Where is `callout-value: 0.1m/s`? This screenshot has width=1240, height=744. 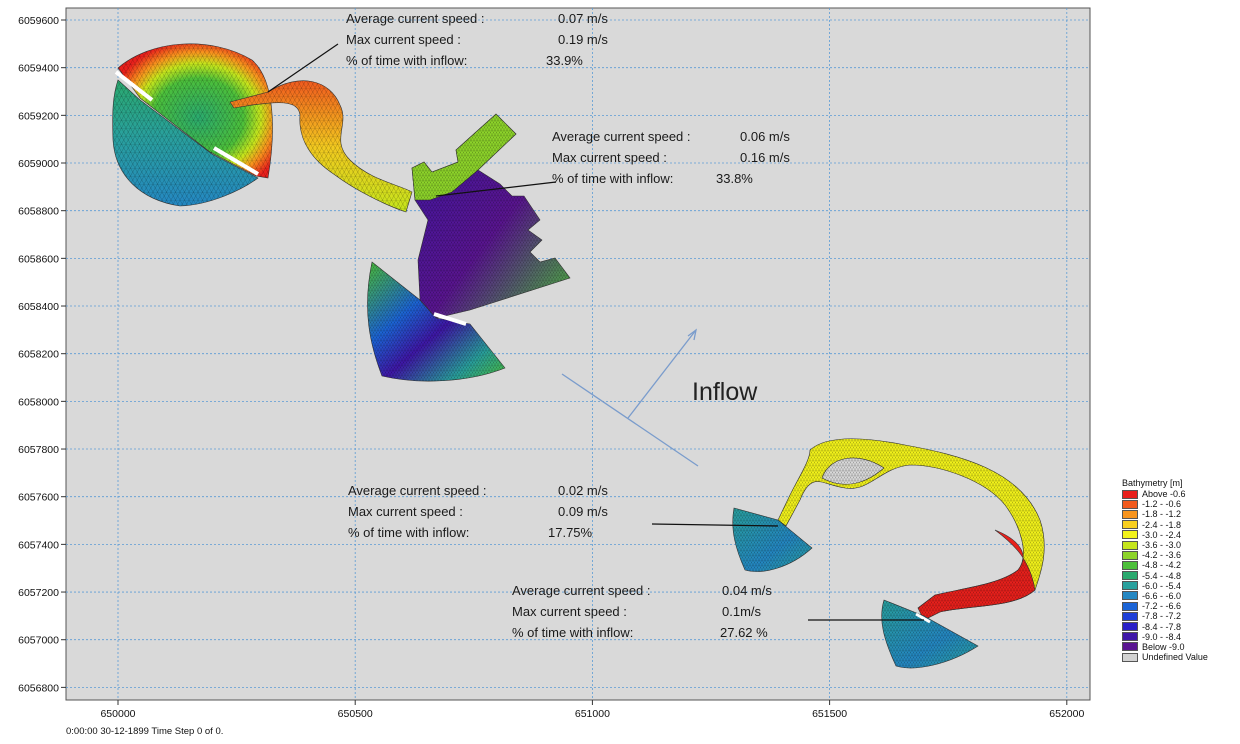
callout-value: 0.1m/s is located at coordinates (742, 611).